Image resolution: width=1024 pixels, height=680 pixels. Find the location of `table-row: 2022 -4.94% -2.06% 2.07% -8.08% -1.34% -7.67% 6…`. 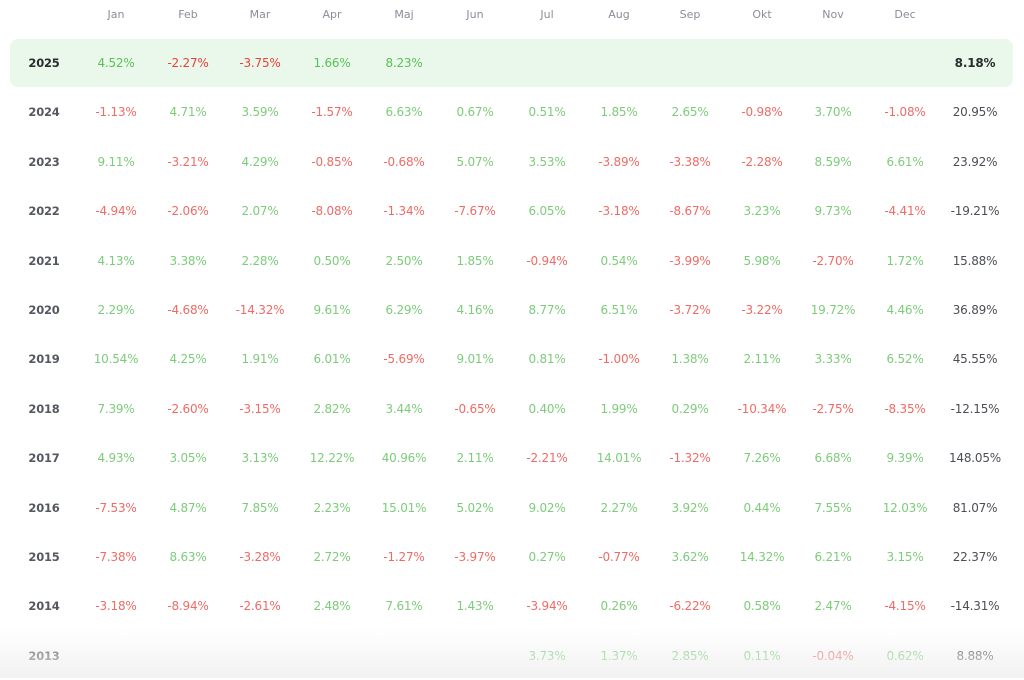

table-row: 2022 -4.94% -2.06% 2.07% -8.08% -1.34% -7.67% 6… is located at coordinates (511, 211).